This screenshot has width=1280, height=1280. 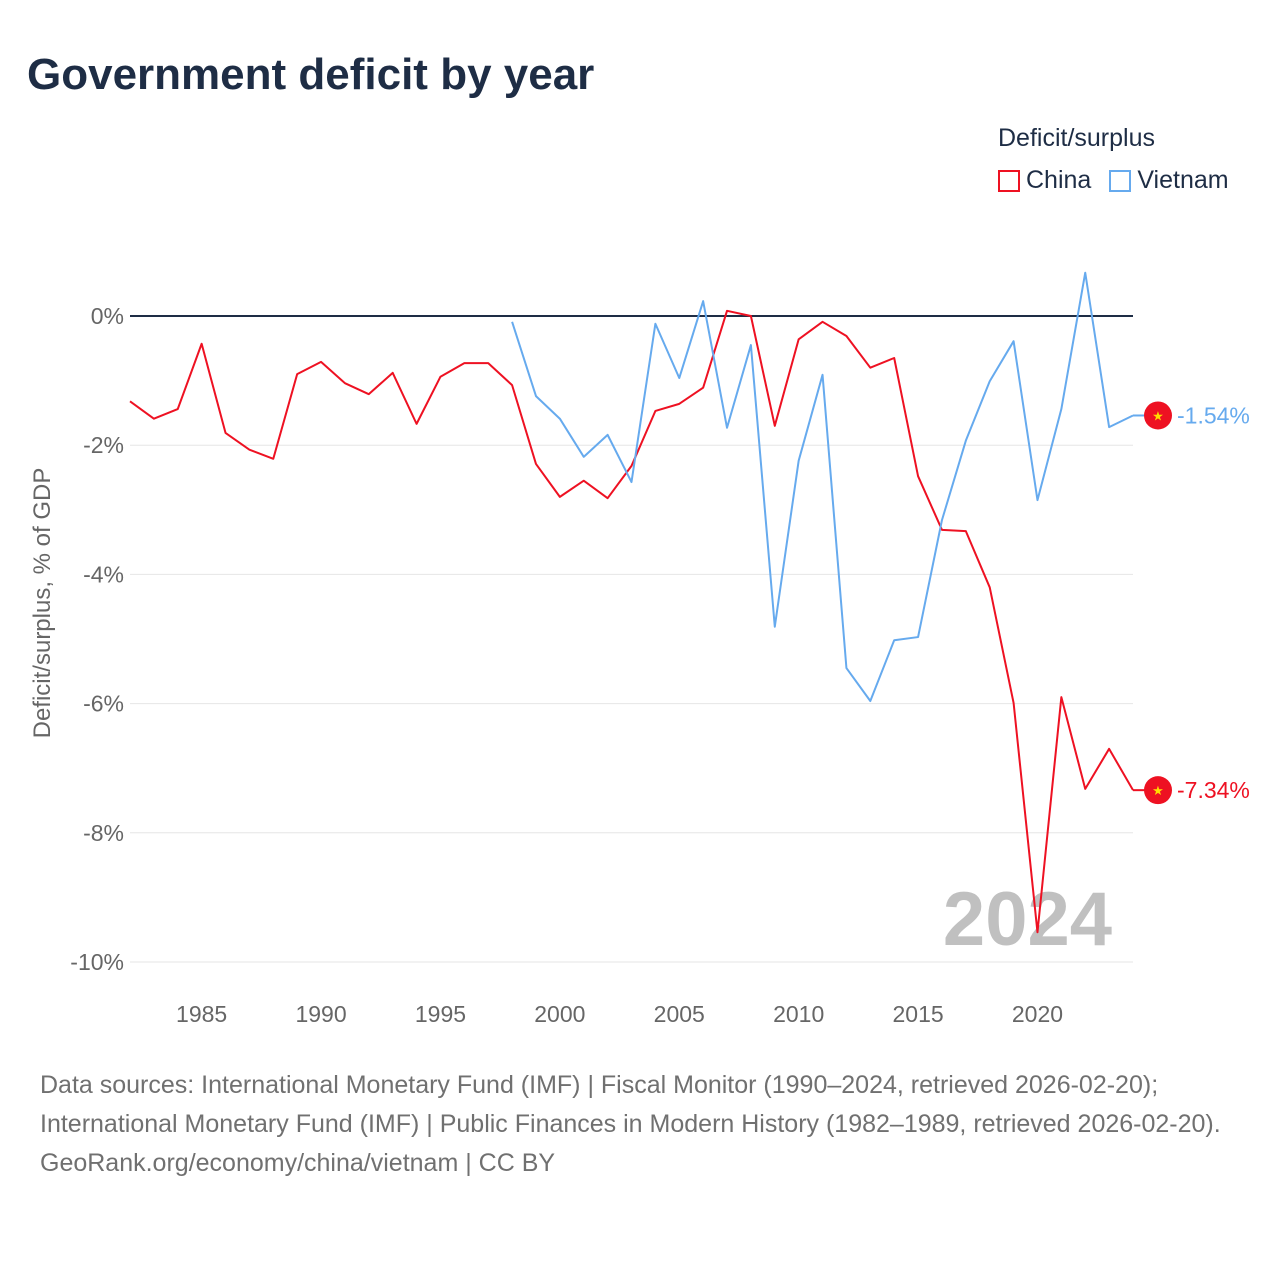 I want to click on legend-item-china: China, so click(x=1044, y=180).